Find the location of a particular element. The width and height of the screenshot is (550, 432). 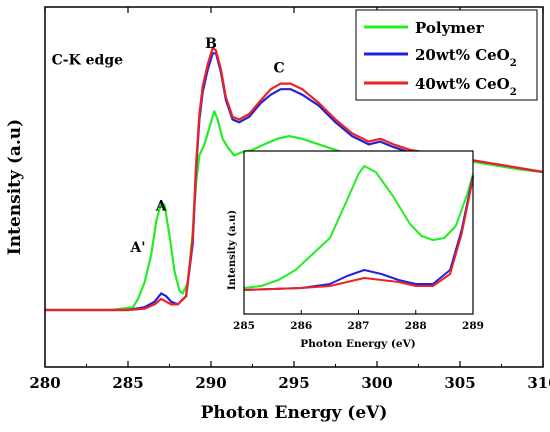

inset-series-group is located at coordinates (358, 228).